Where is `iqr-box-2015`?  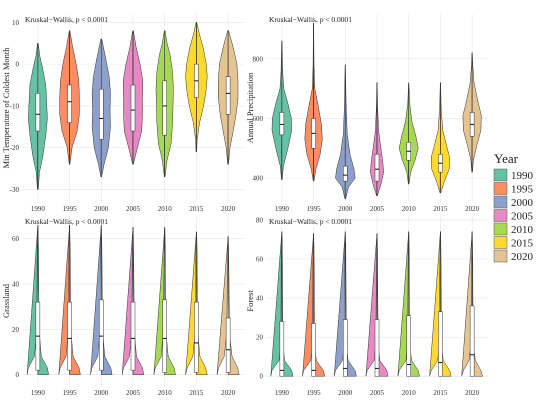 iqr-box-2015 is located at coordinates (196, 337).